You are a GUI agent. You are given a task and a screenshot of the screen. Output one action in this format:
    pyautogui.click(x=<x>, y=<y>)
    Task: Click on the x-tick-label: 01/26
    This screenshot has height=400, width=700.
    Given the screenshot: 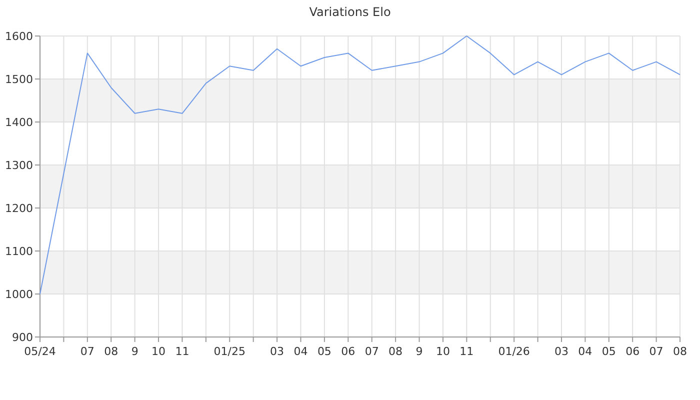 What is the action you would take?
    pyautogui.click(x=514, y=351)
    